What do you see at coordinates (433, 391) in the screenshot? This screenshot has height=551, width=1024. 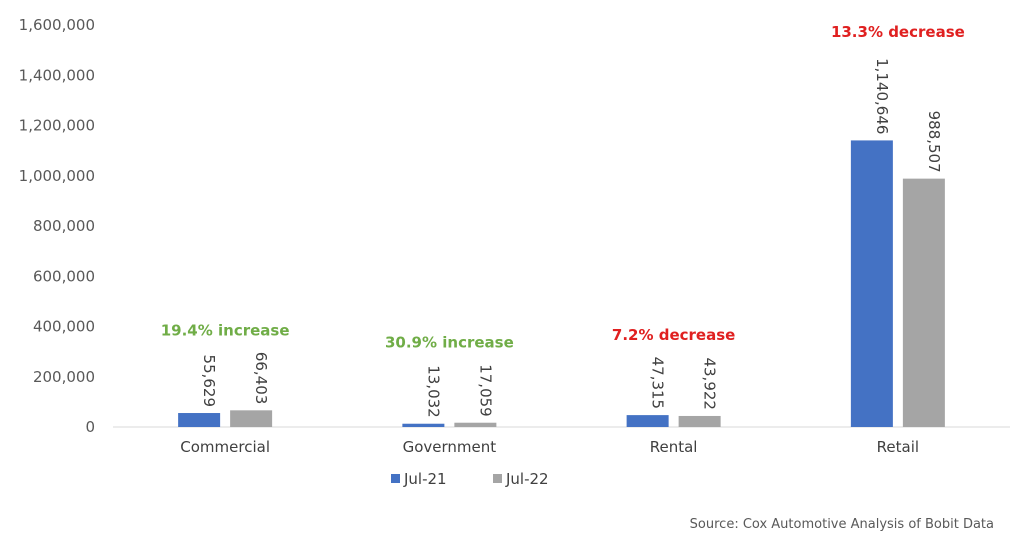 I see `data-label: 13,032` at bounding box center [433, 391].